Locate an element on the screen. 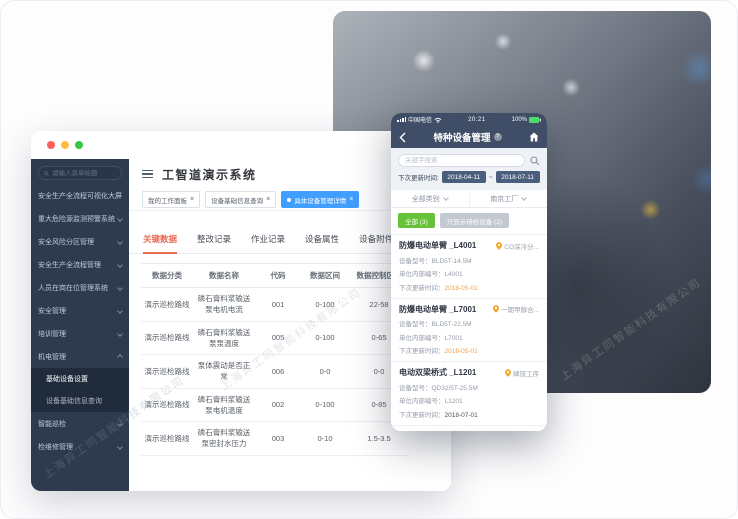 This screenshot has height=519, width=738. date-to-button: 2018-07-11 is located at coordinates (517, 177).